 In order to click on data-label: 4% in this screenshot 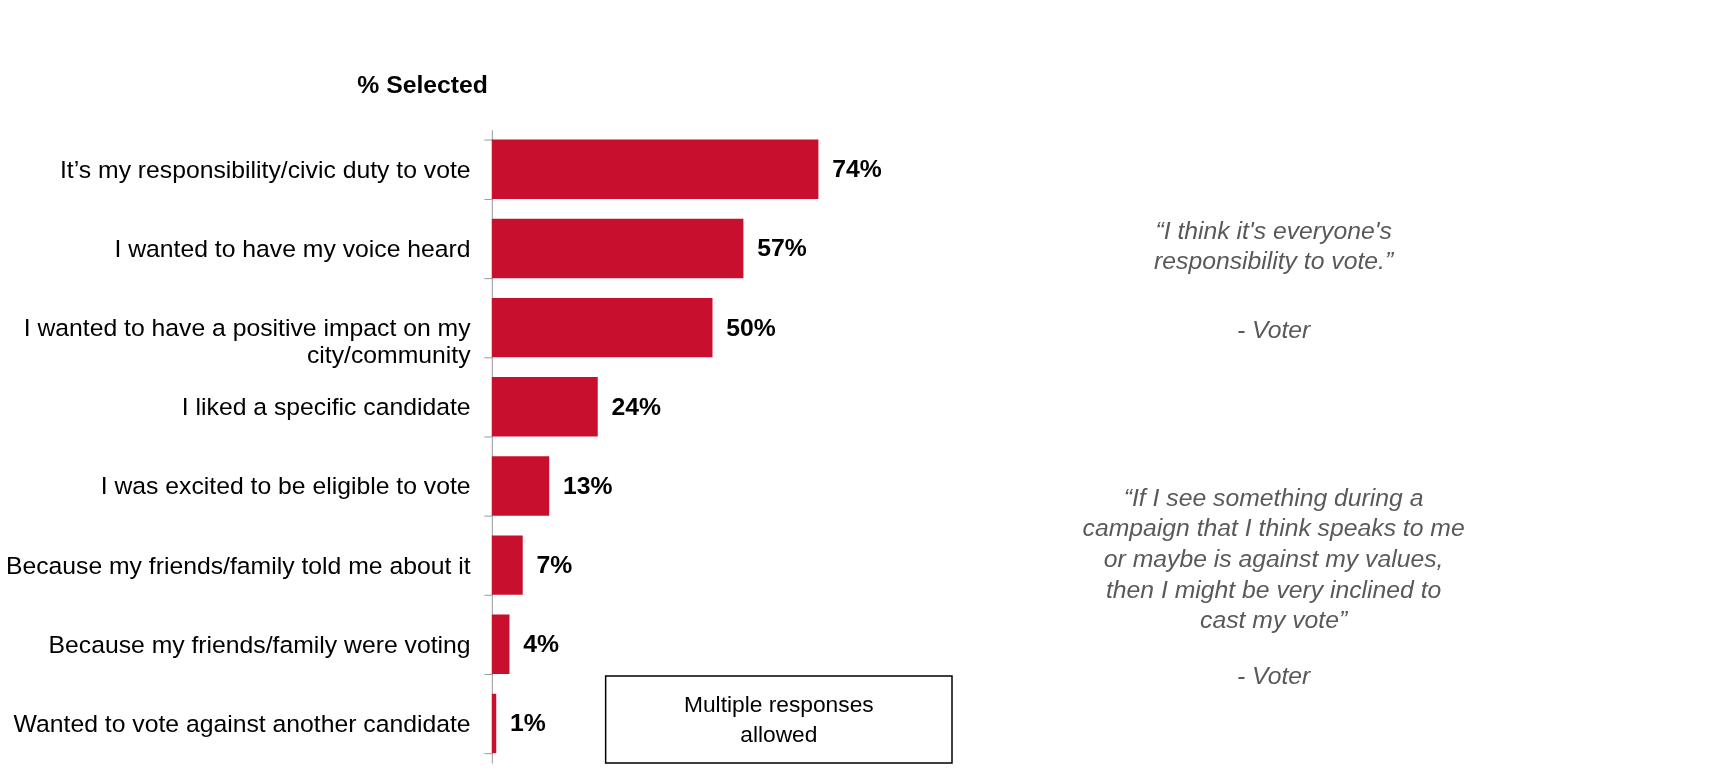, I will do `click(541, 644)`.